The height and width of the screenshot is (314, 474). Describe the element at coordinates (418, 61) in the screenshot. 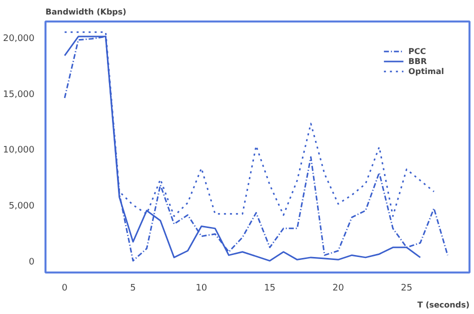

I see `legend-label: BBR` at that location.